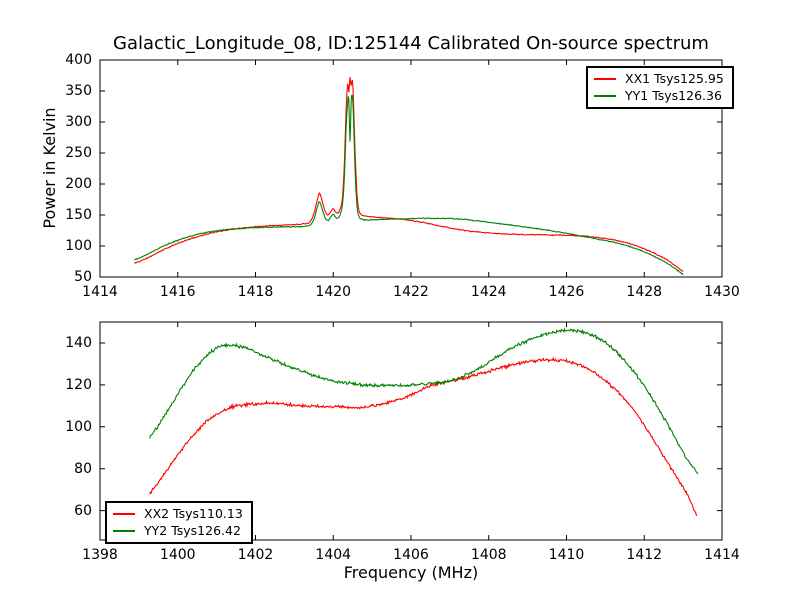 The height and width of the screenshot is (600, 800). I want to click on legend-entry-xx2: XX2 Tsys110.13, so click(178, 514).